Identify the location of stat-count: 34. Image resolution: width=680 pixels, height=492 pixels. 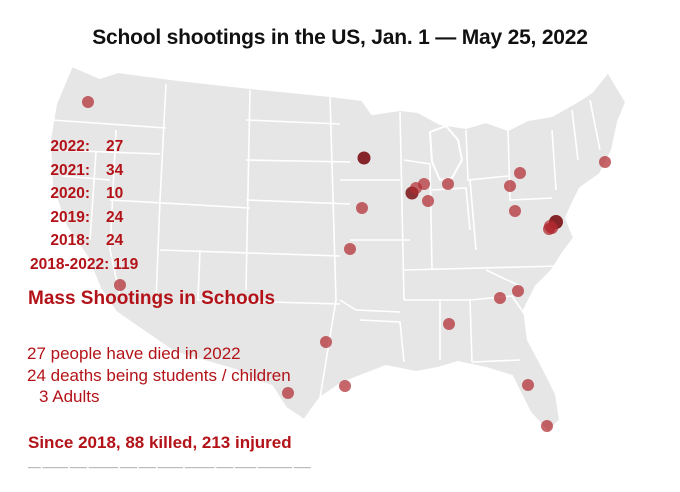
(115, 170).